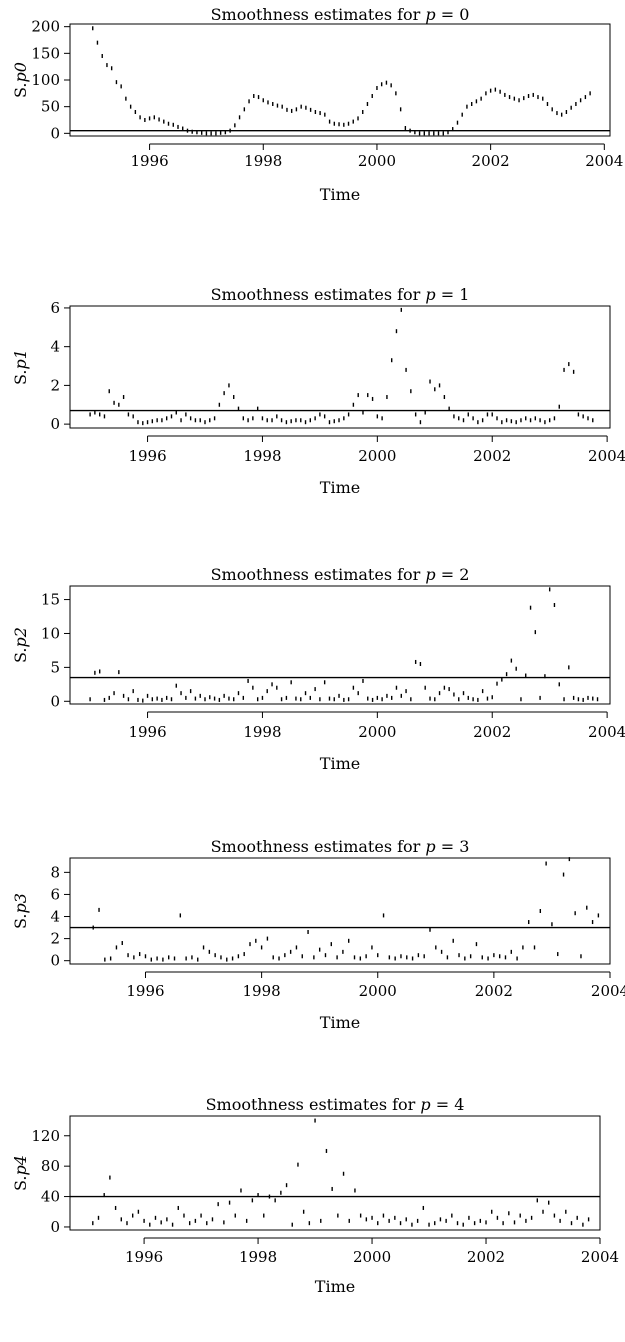  I want to click on y-axis-label-var: p4, so click(20, 1165).